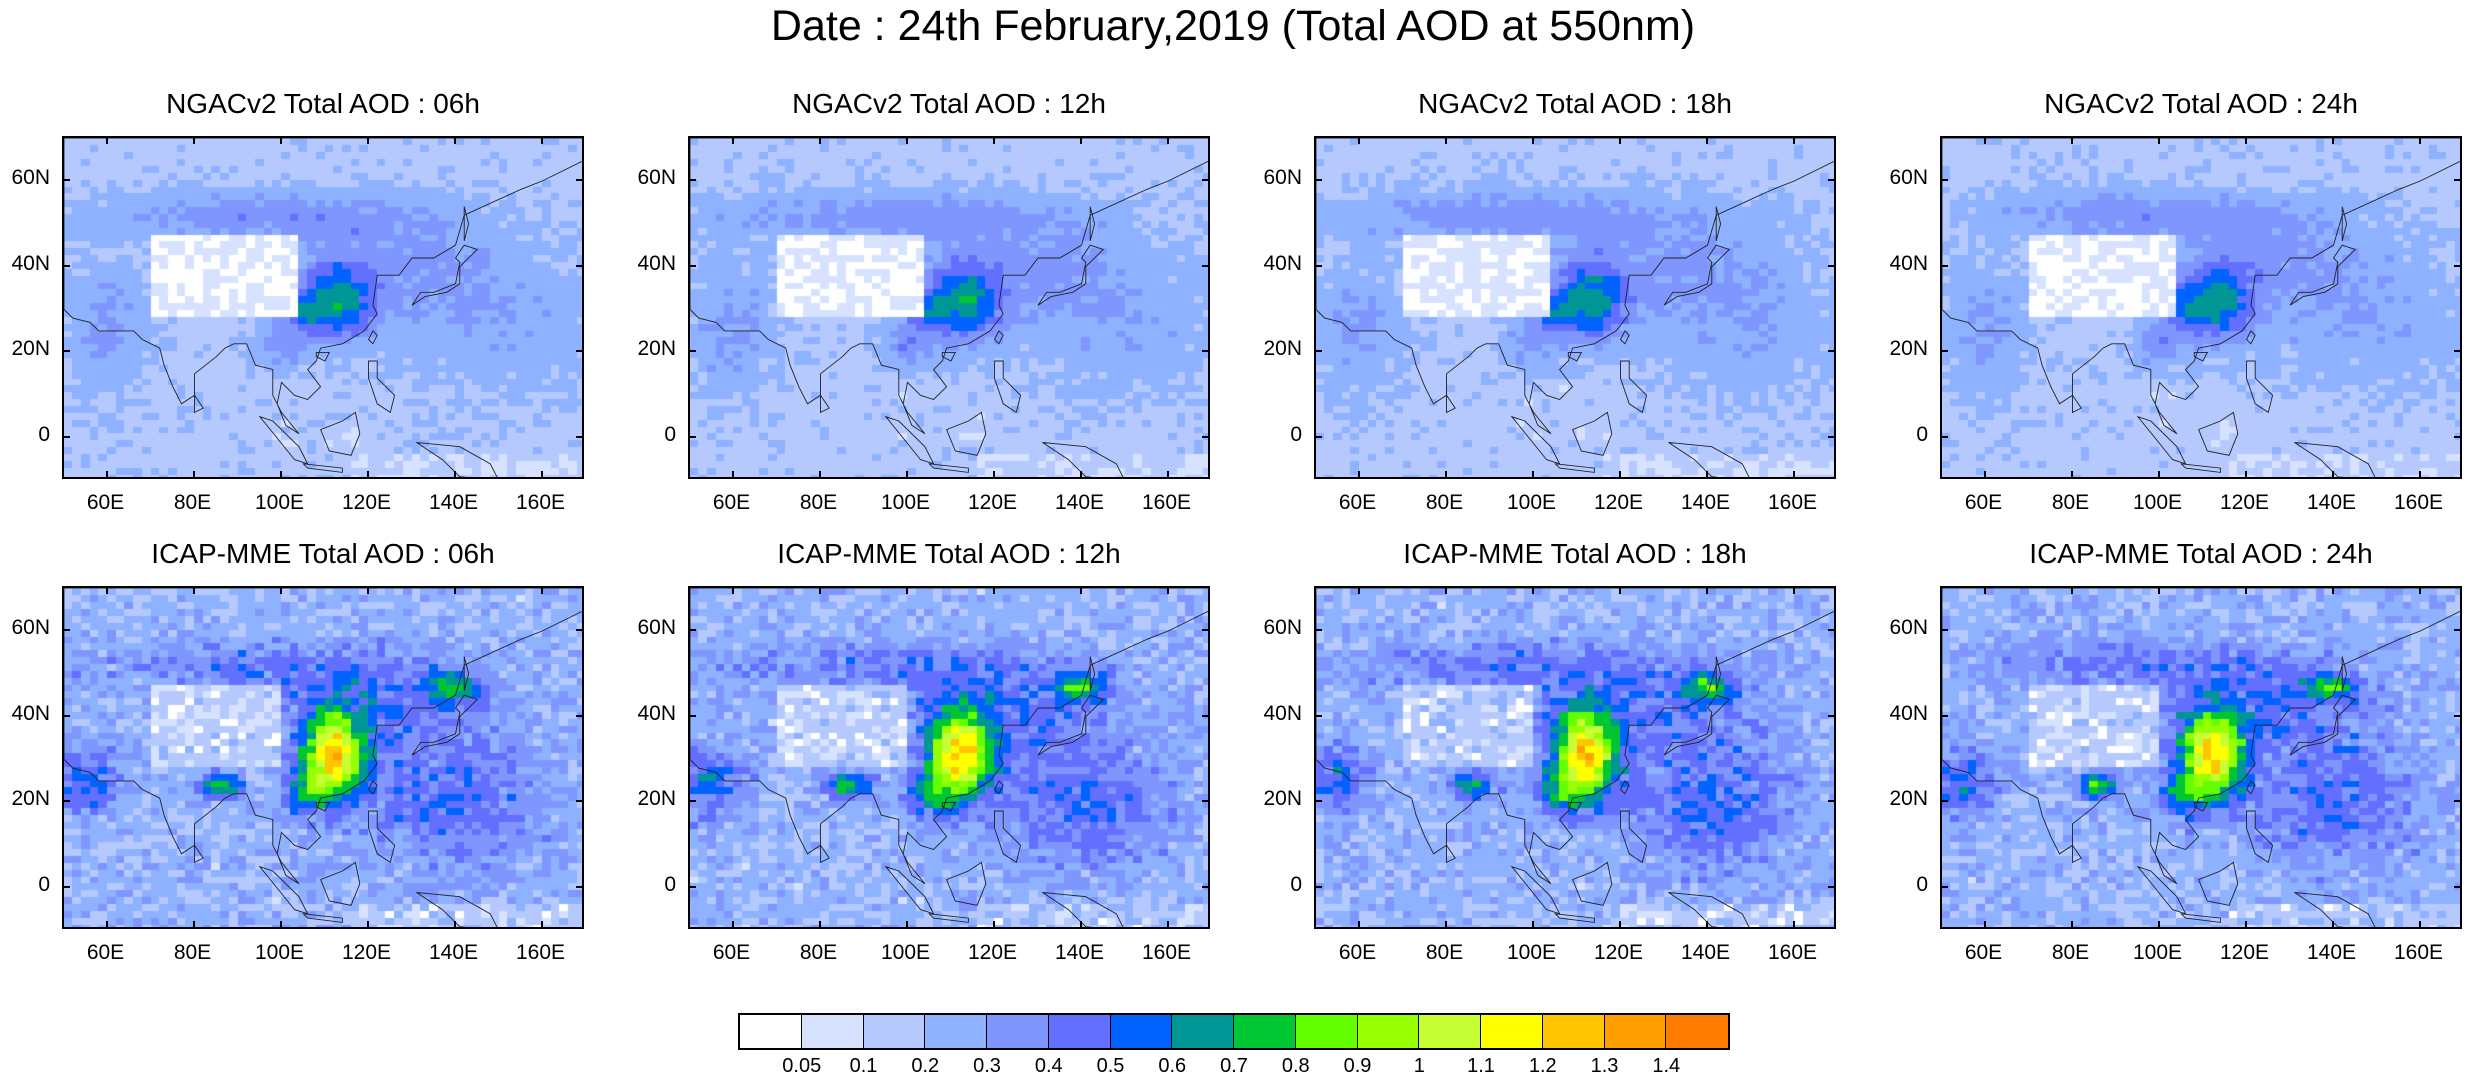 Image resolution: width=2466 pixels, height=1078 pixels. I want to click on colorbar-label: 0.6, so click(1172, 1066).